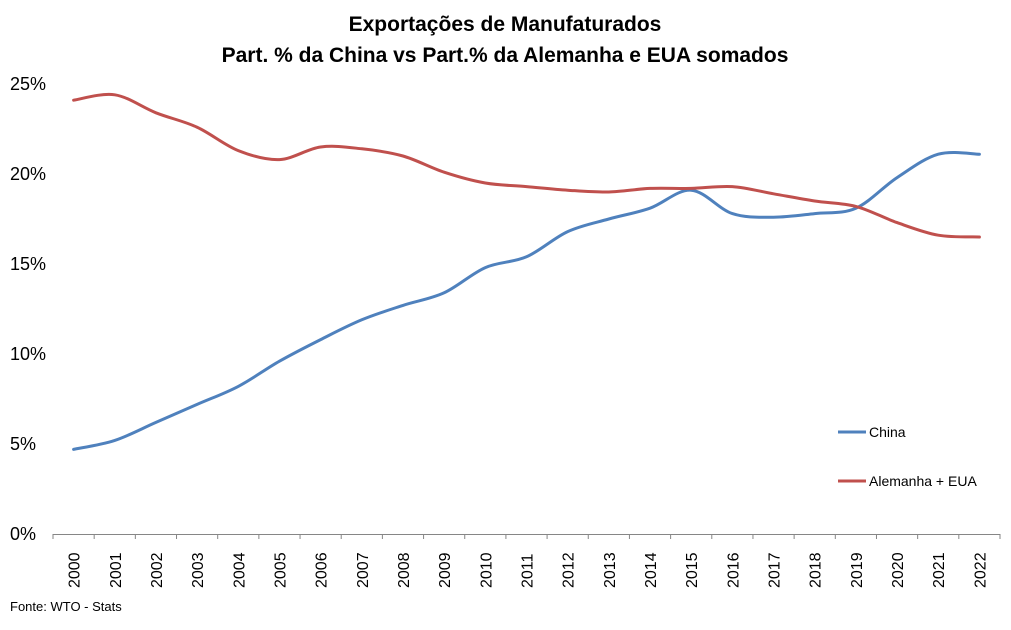 The width and height of the screenshot is (1011, 630). Describe the element at coordinates (28, 309) in the screenshot. I see `y-axis-ticks: 0% 5% 10% 15% 20% 25%` at that location.